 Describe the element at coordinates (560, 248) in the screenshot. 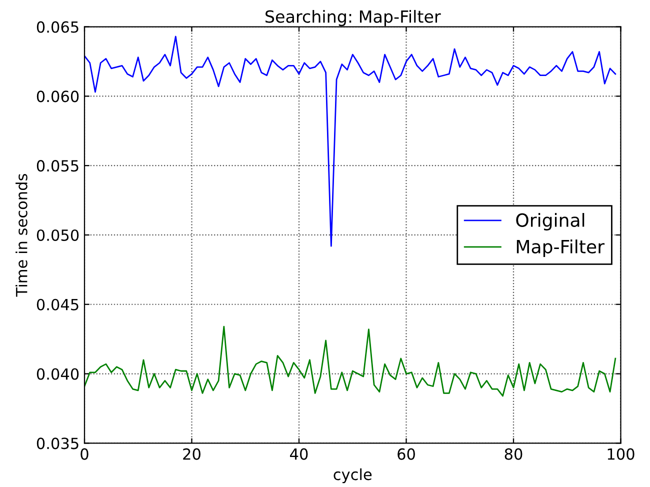

I see `legend-label: Map-Filter` at that location.